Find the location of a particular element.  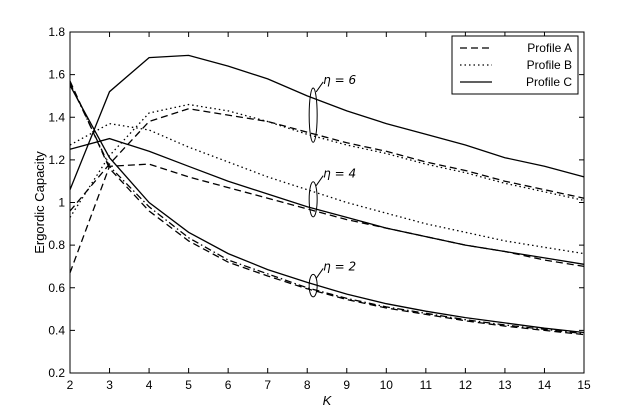

y-tick-label: 0.8 is located at coordinates (56, 245).